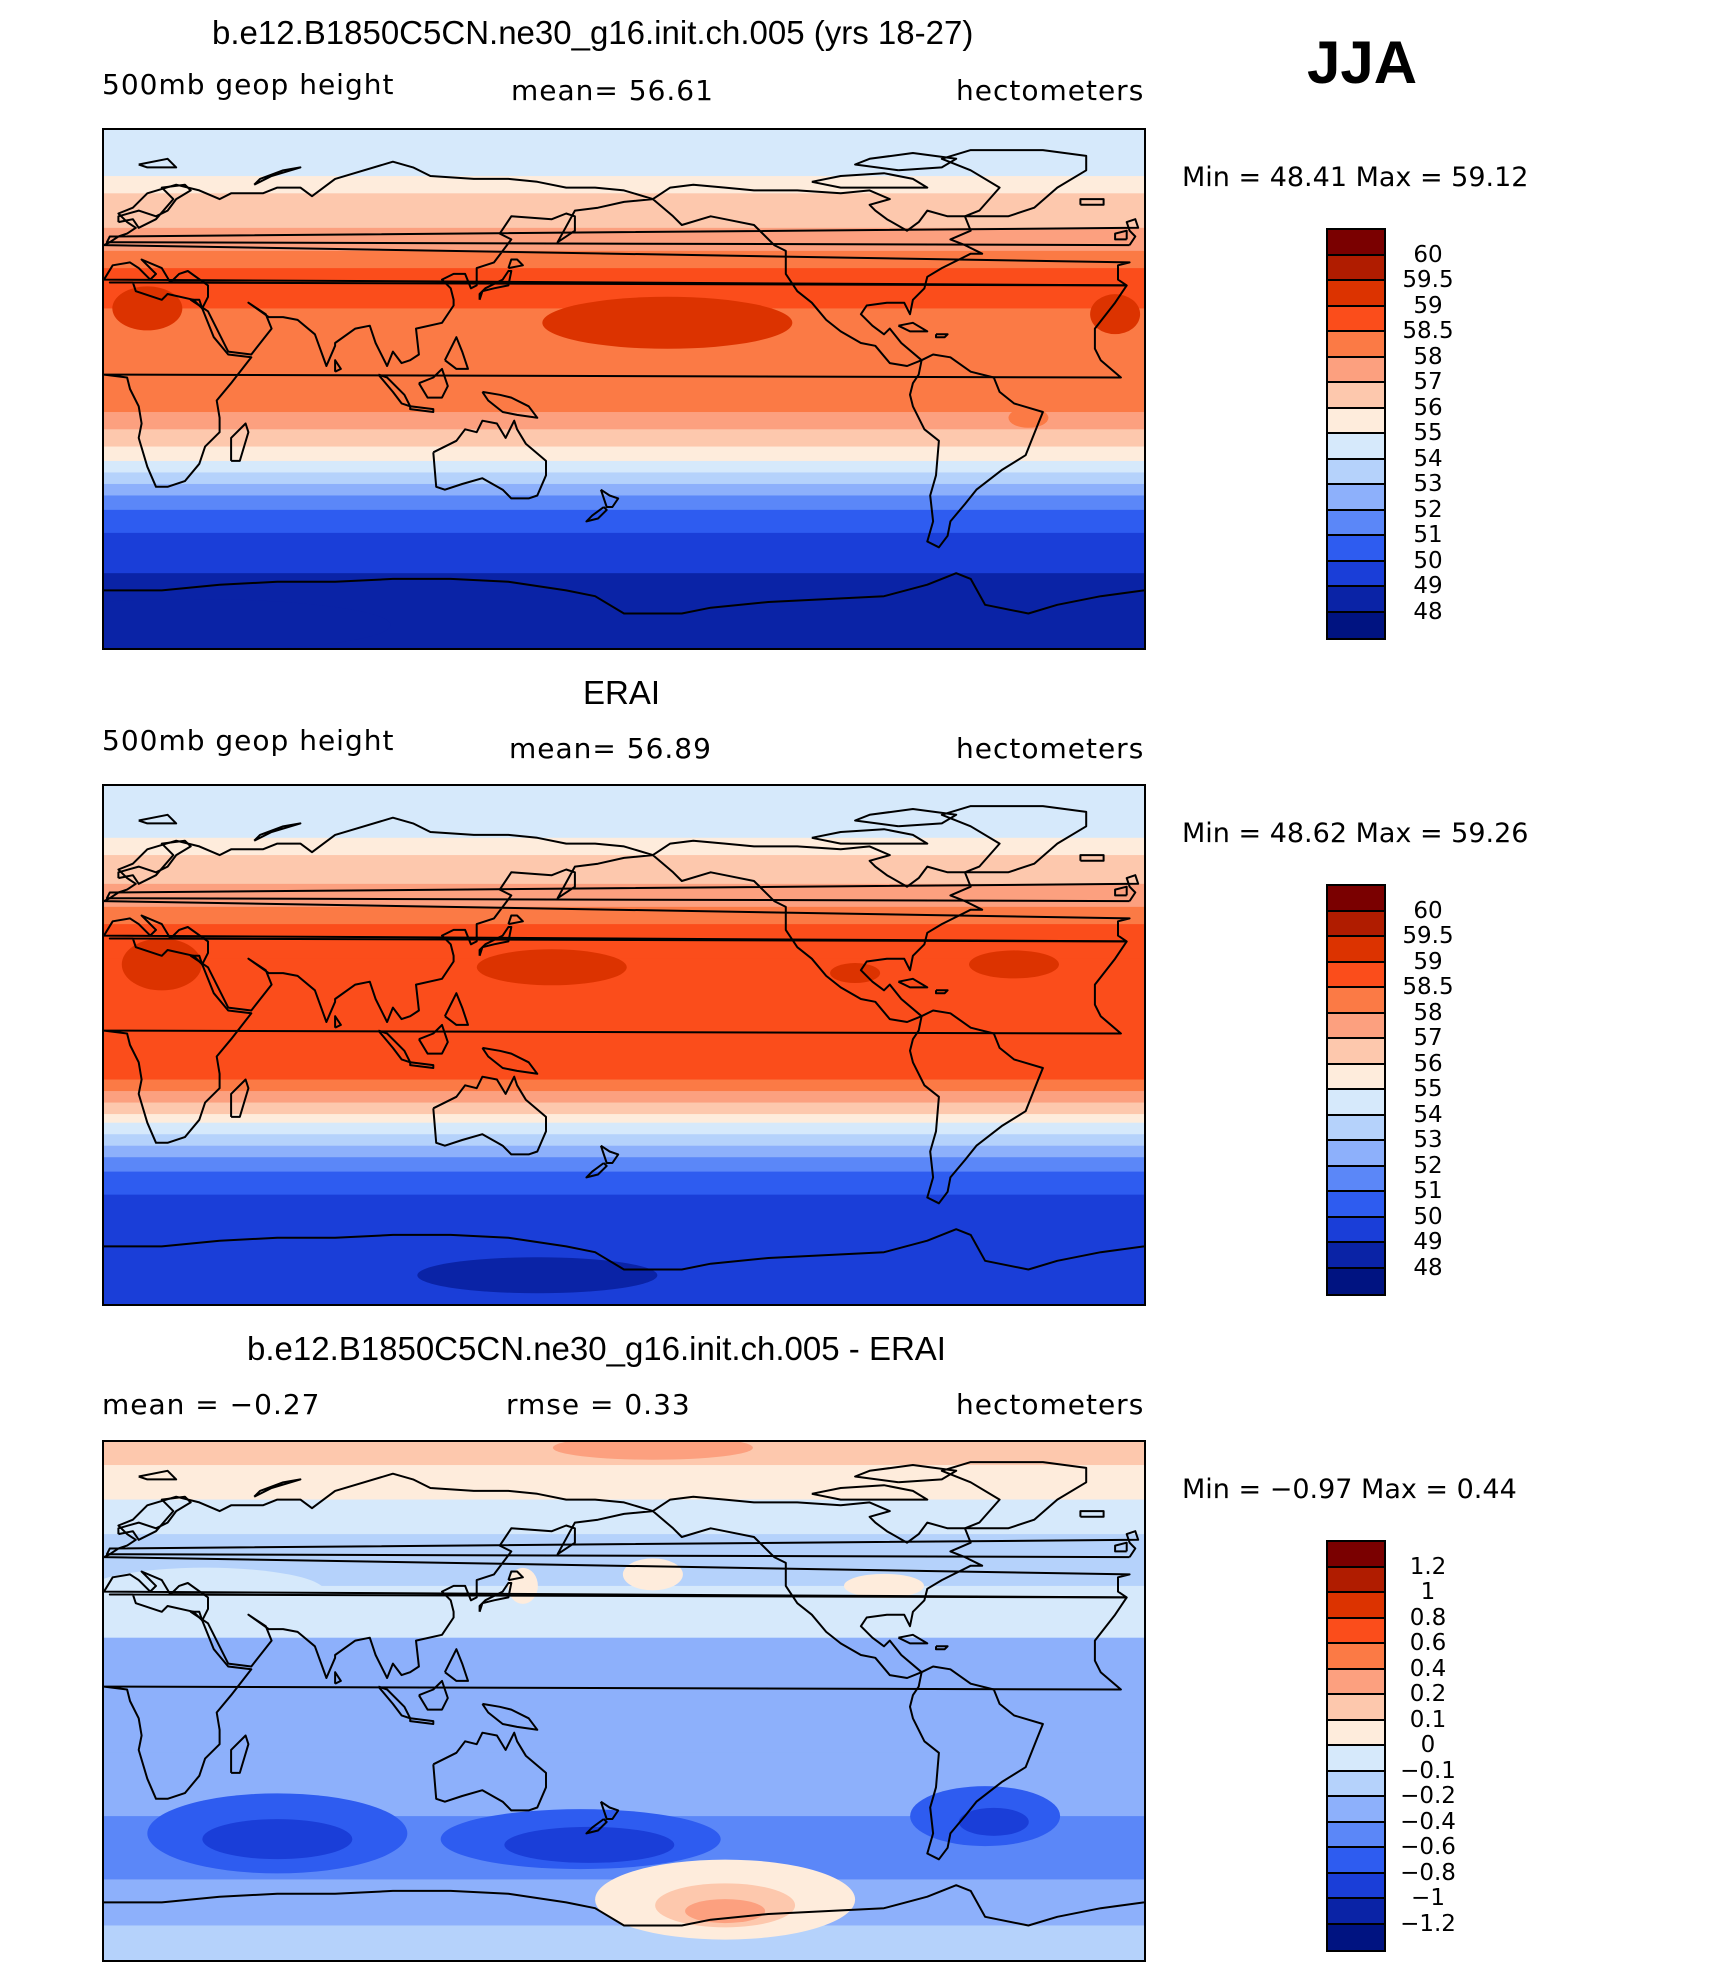  Describe the element at coordinates (1050, 90) in the screenshot. I see `panel-1-units-label: hectometers` at that location.